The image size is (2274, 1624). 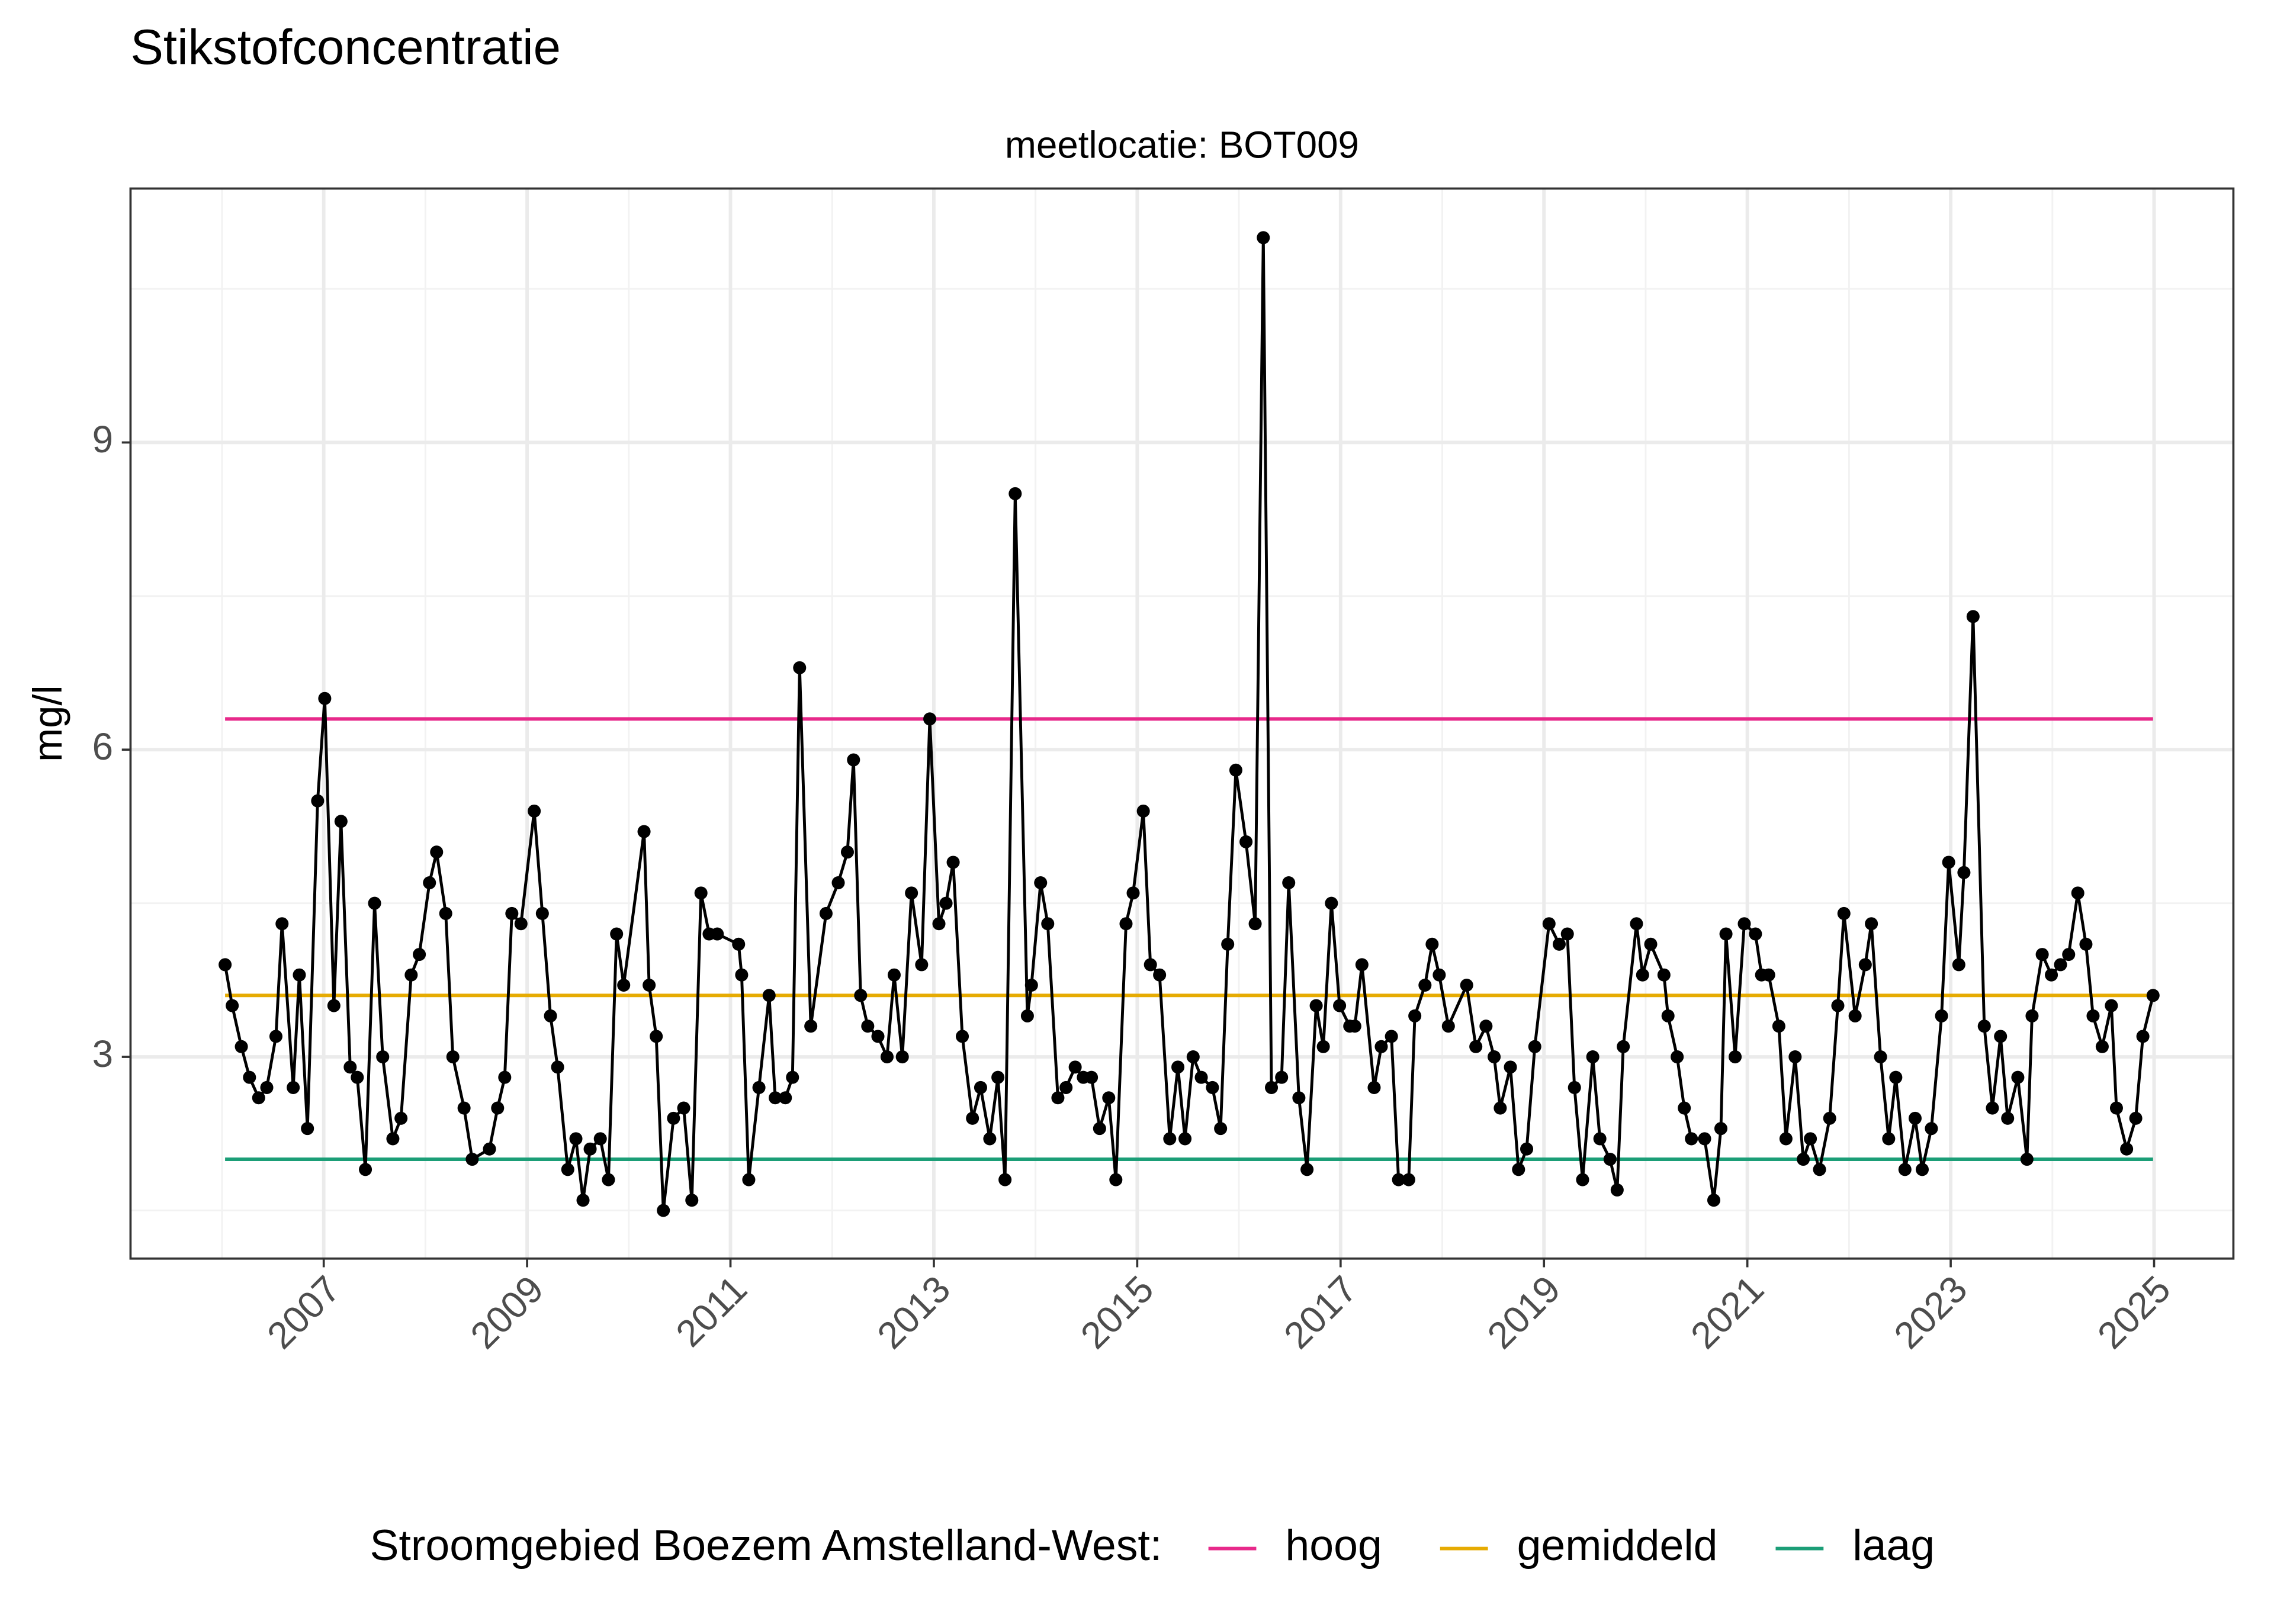 What do you see at coordinates (1116, 1312) in the screenshot?
I see `x-tick-label: 2015` at bounding box center [1116, 1312].